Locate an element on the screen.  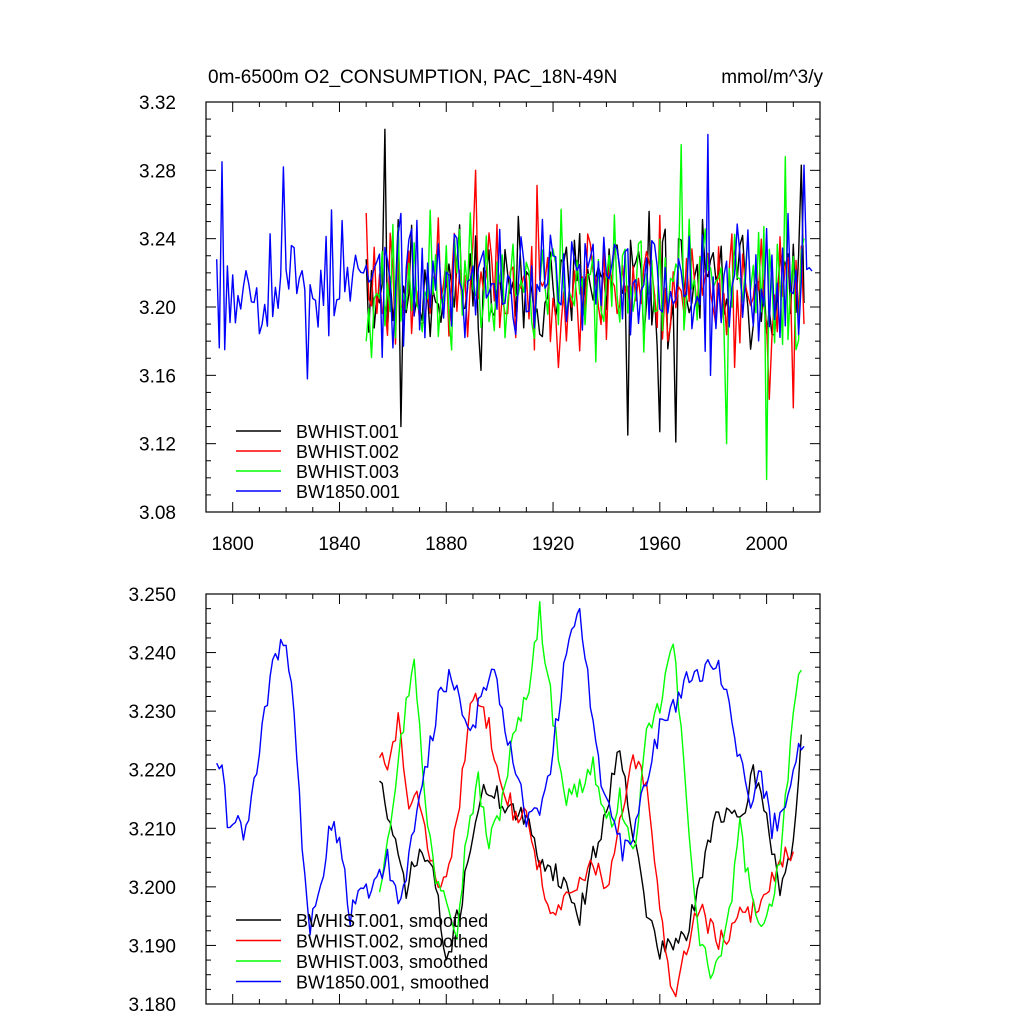
top-xtick-label: 1840 is located at coordinates (339, 544).